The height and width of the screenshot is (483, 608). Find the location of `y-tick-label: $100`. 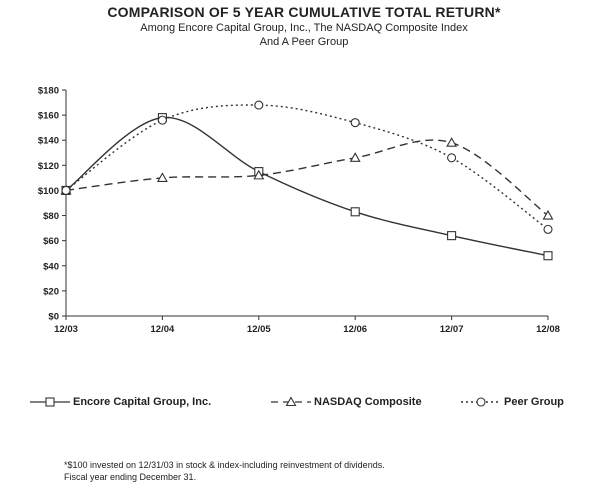

y-tick-label: $100 is located at coordinates (48, 191).